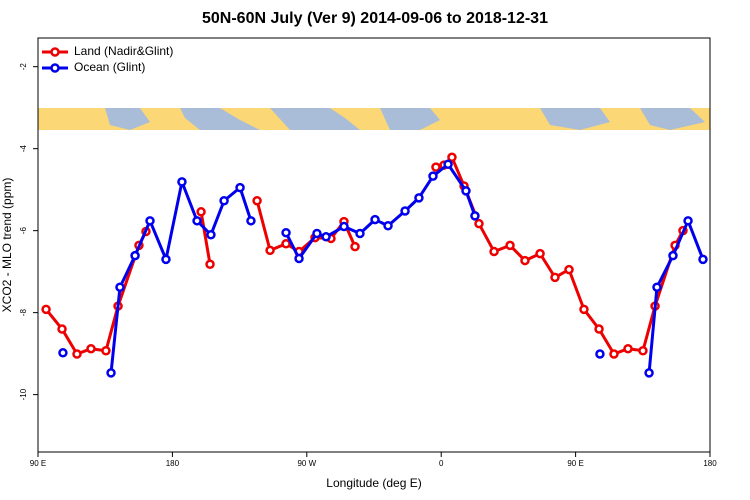 The image size is (750, 500). What do you see at coordinates (441, 463) in the screenshot?
I see `x-tick-label: 0` at bounding box center [441, 463].